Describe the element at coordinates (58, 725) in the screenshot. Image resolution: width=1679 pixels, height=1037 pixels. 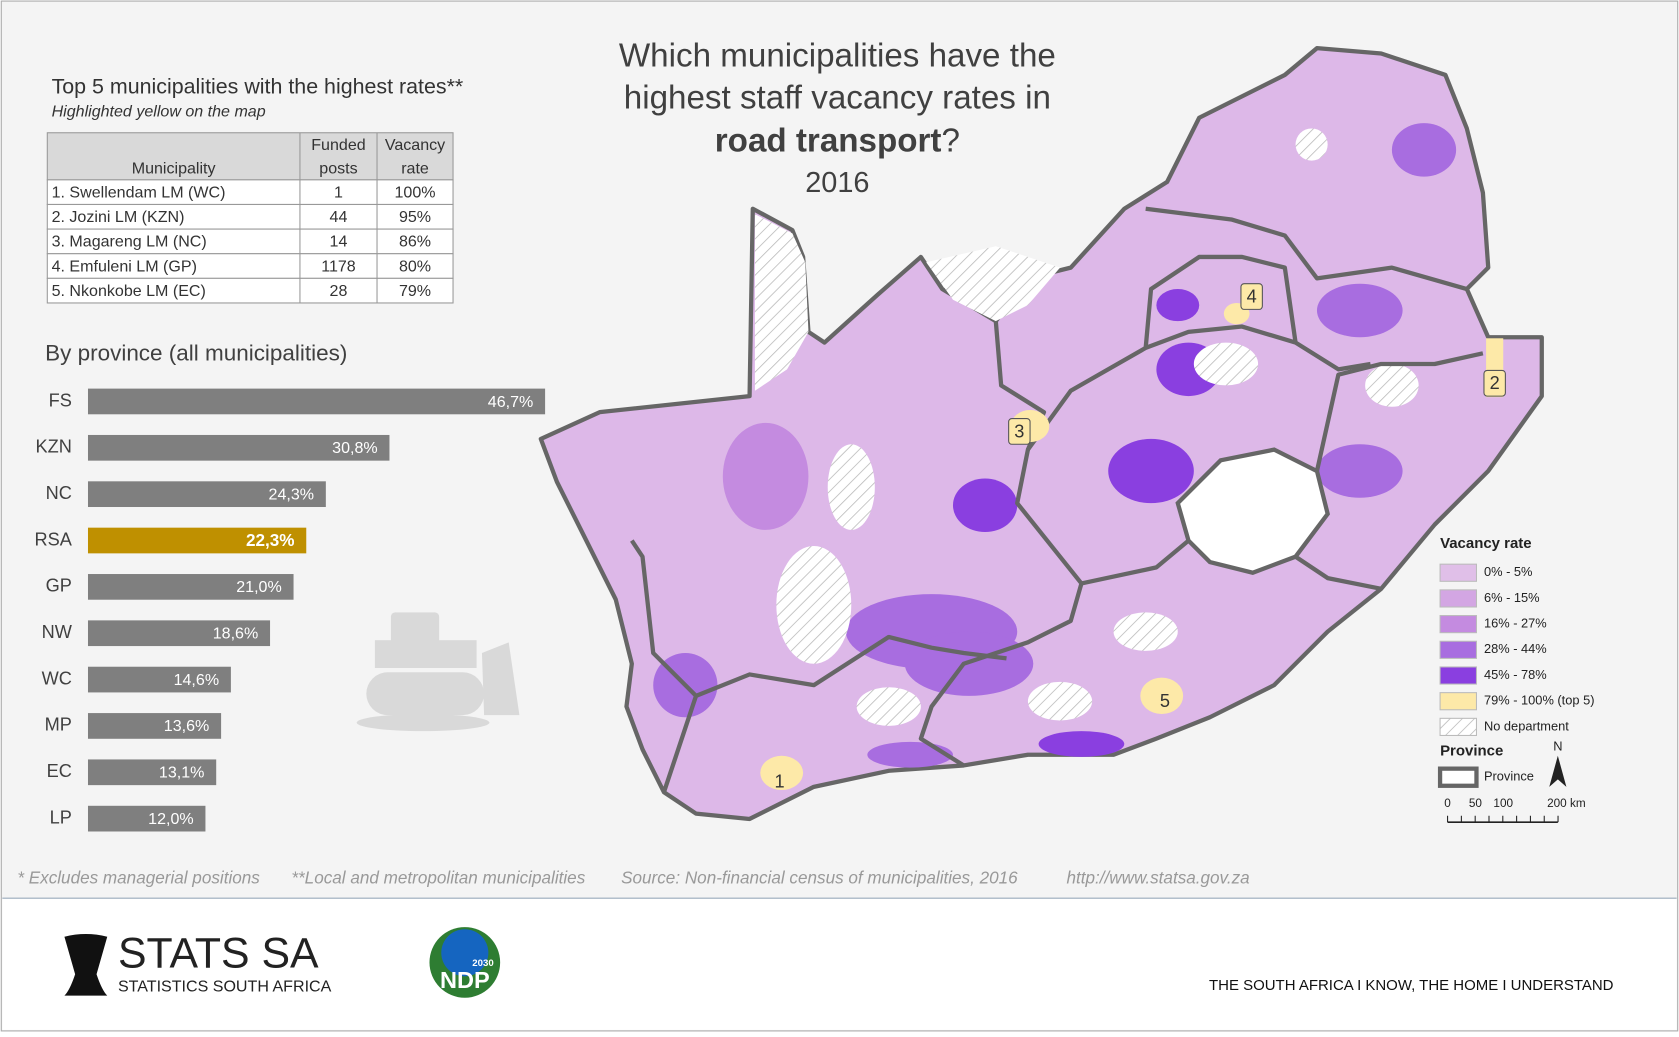
I see `category-label: MP` at that location.